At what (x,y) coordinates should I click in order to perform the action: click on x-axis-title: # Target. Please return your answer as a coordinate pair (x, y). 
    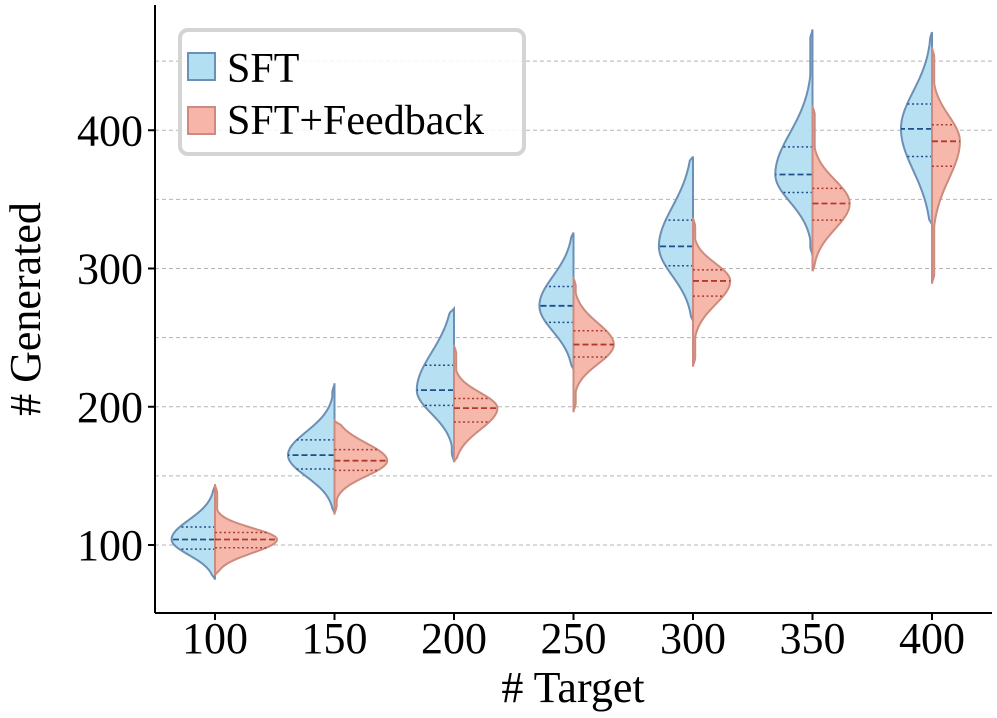
    Looking at the image, I should click on (572, 687).